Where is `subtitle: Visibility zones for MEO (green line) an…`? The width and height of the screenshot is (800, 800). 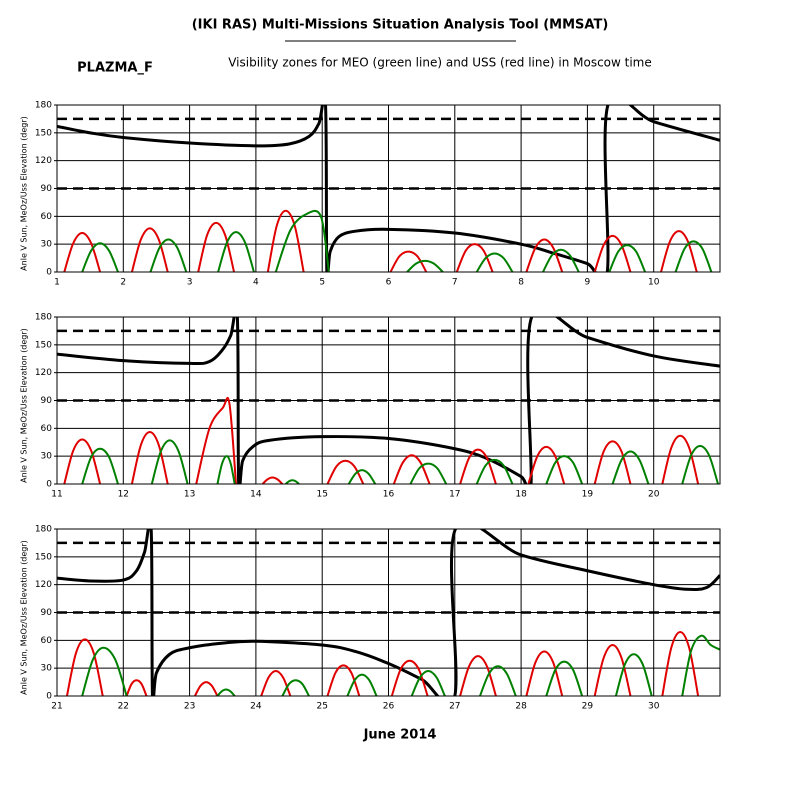
subtitle: Visibility zones for MEO (green line) an… is located at coordinates (440, 63).